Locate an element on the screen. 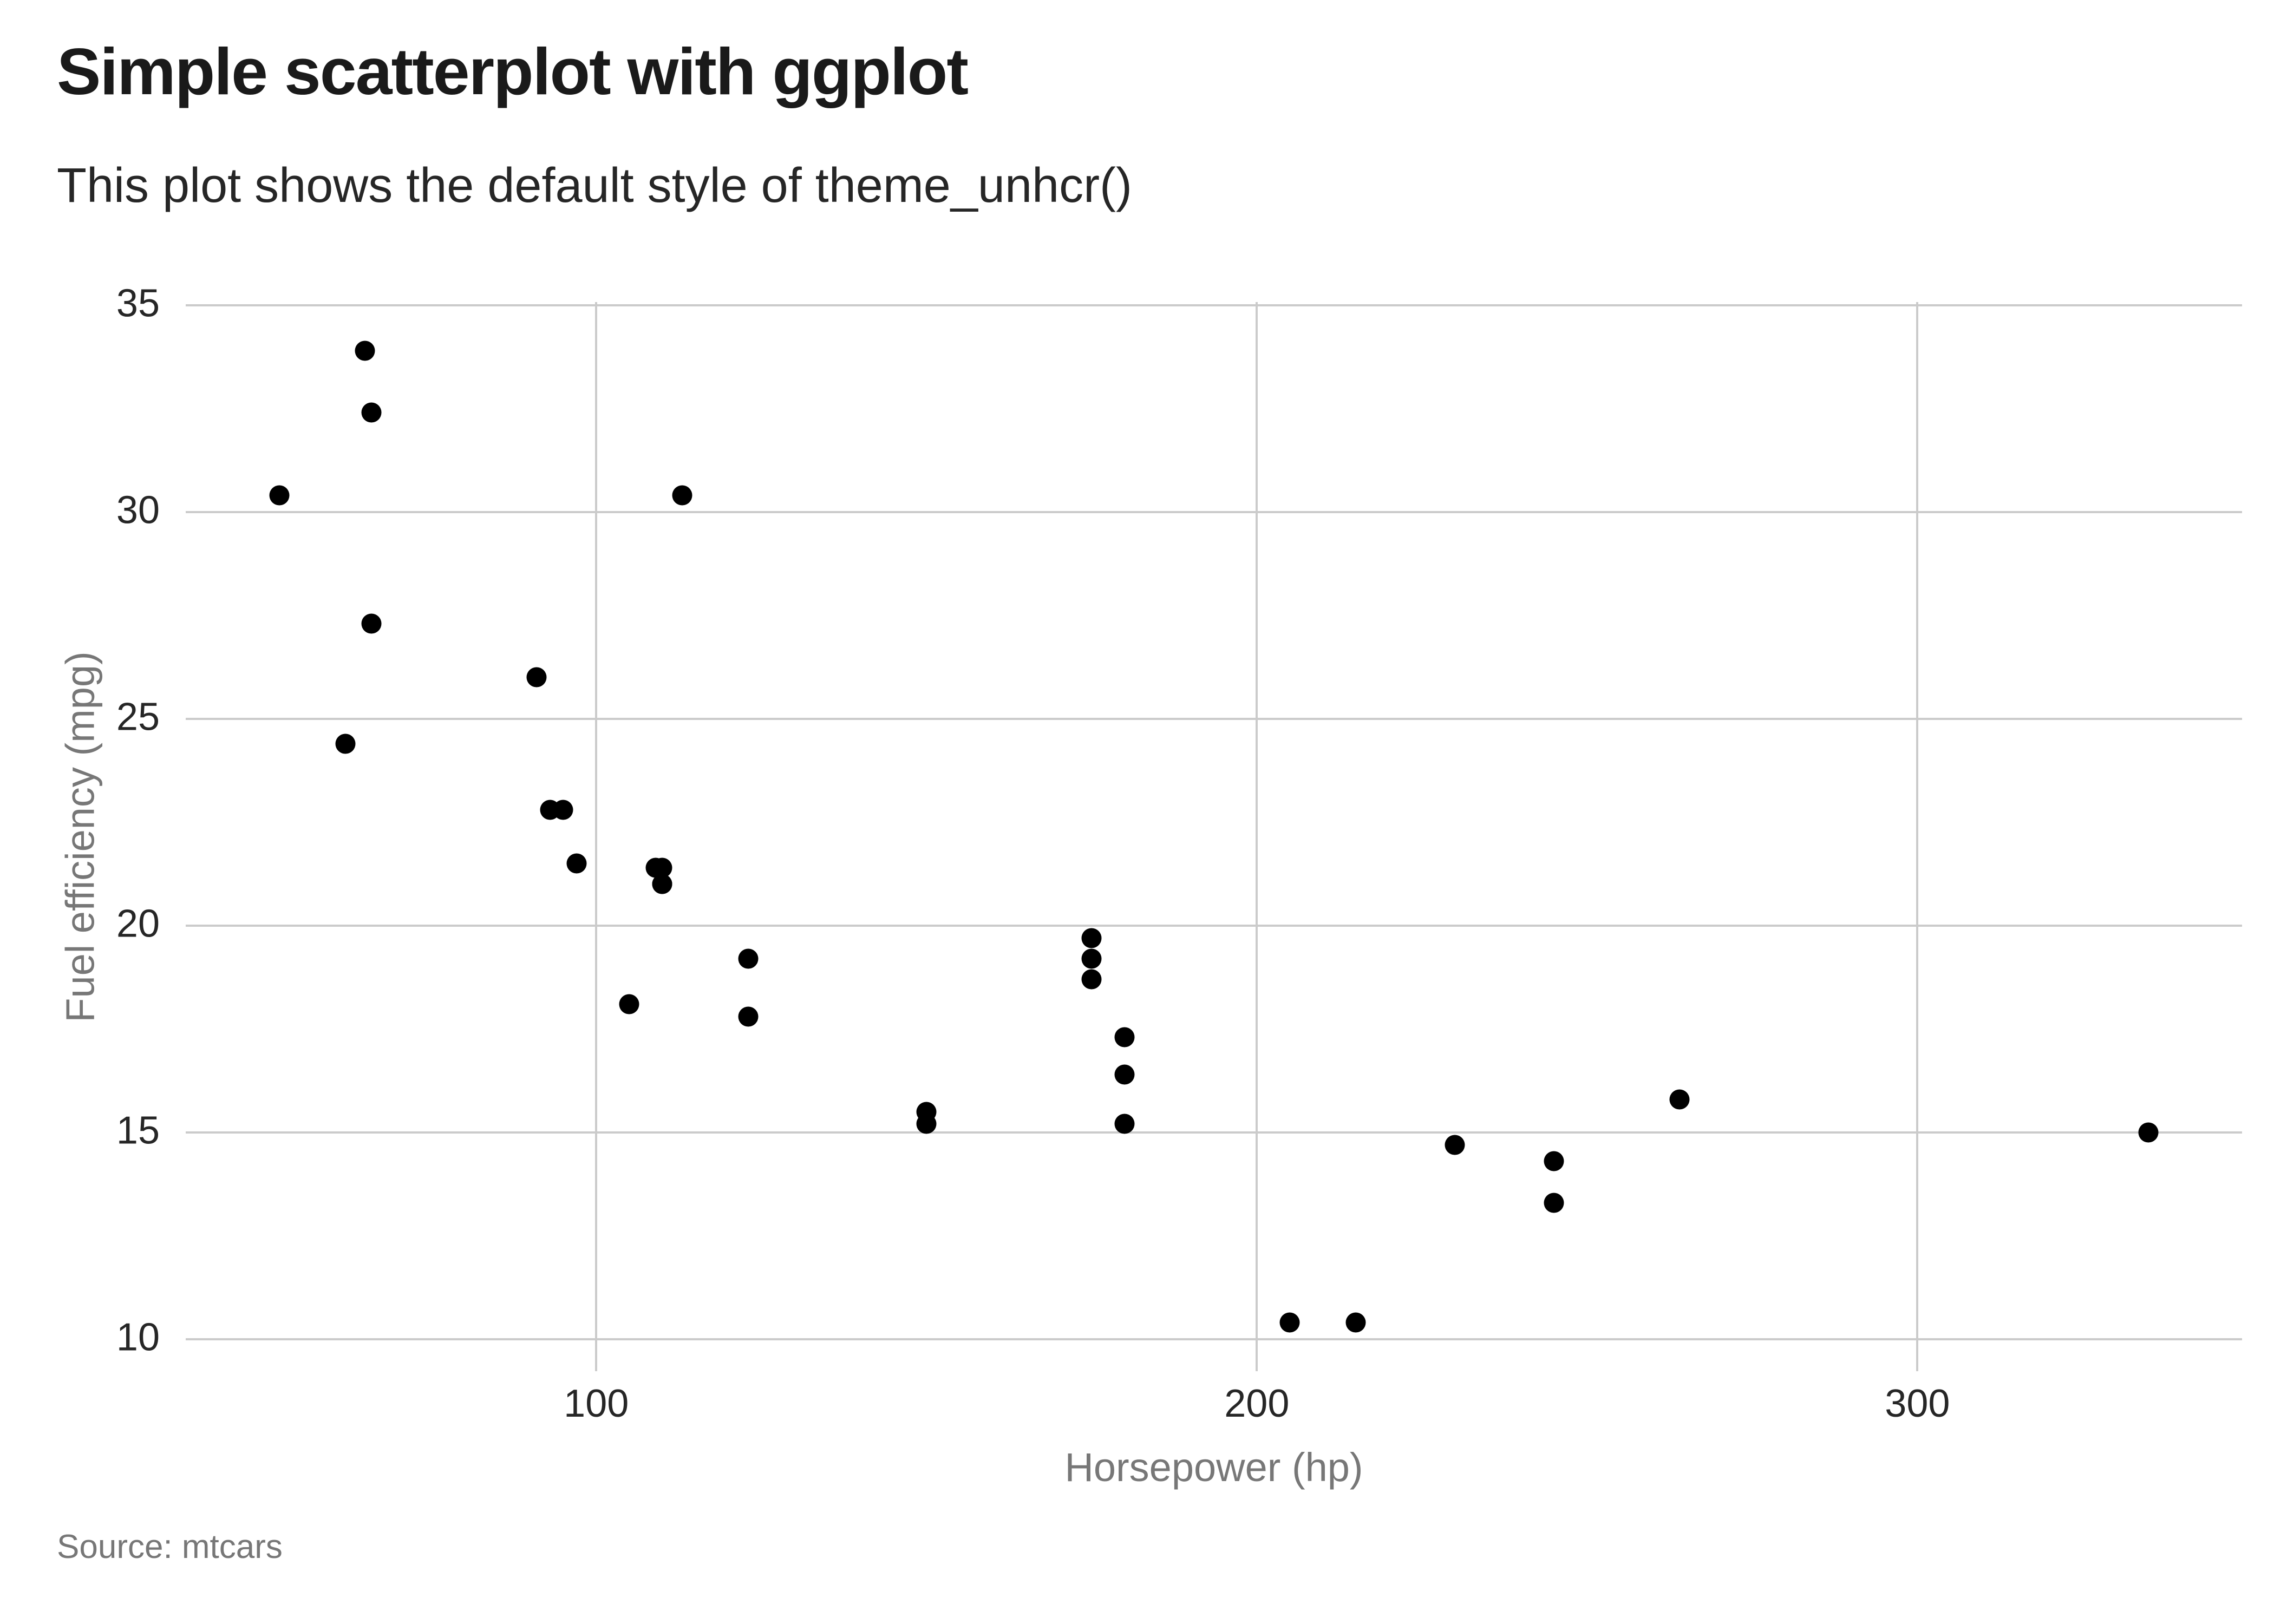 The image size is (2274, 1624). chart-title: Simple scatterplot with ggplot is located at coordinates (513, 71).